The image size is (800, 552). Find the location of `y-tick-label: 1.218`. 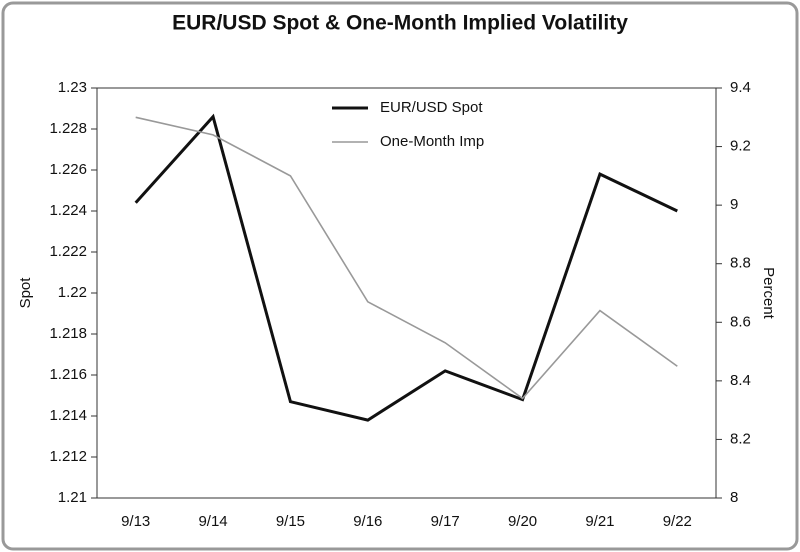

y-tick-label: 1.218 is located at coordinates (68, 333).